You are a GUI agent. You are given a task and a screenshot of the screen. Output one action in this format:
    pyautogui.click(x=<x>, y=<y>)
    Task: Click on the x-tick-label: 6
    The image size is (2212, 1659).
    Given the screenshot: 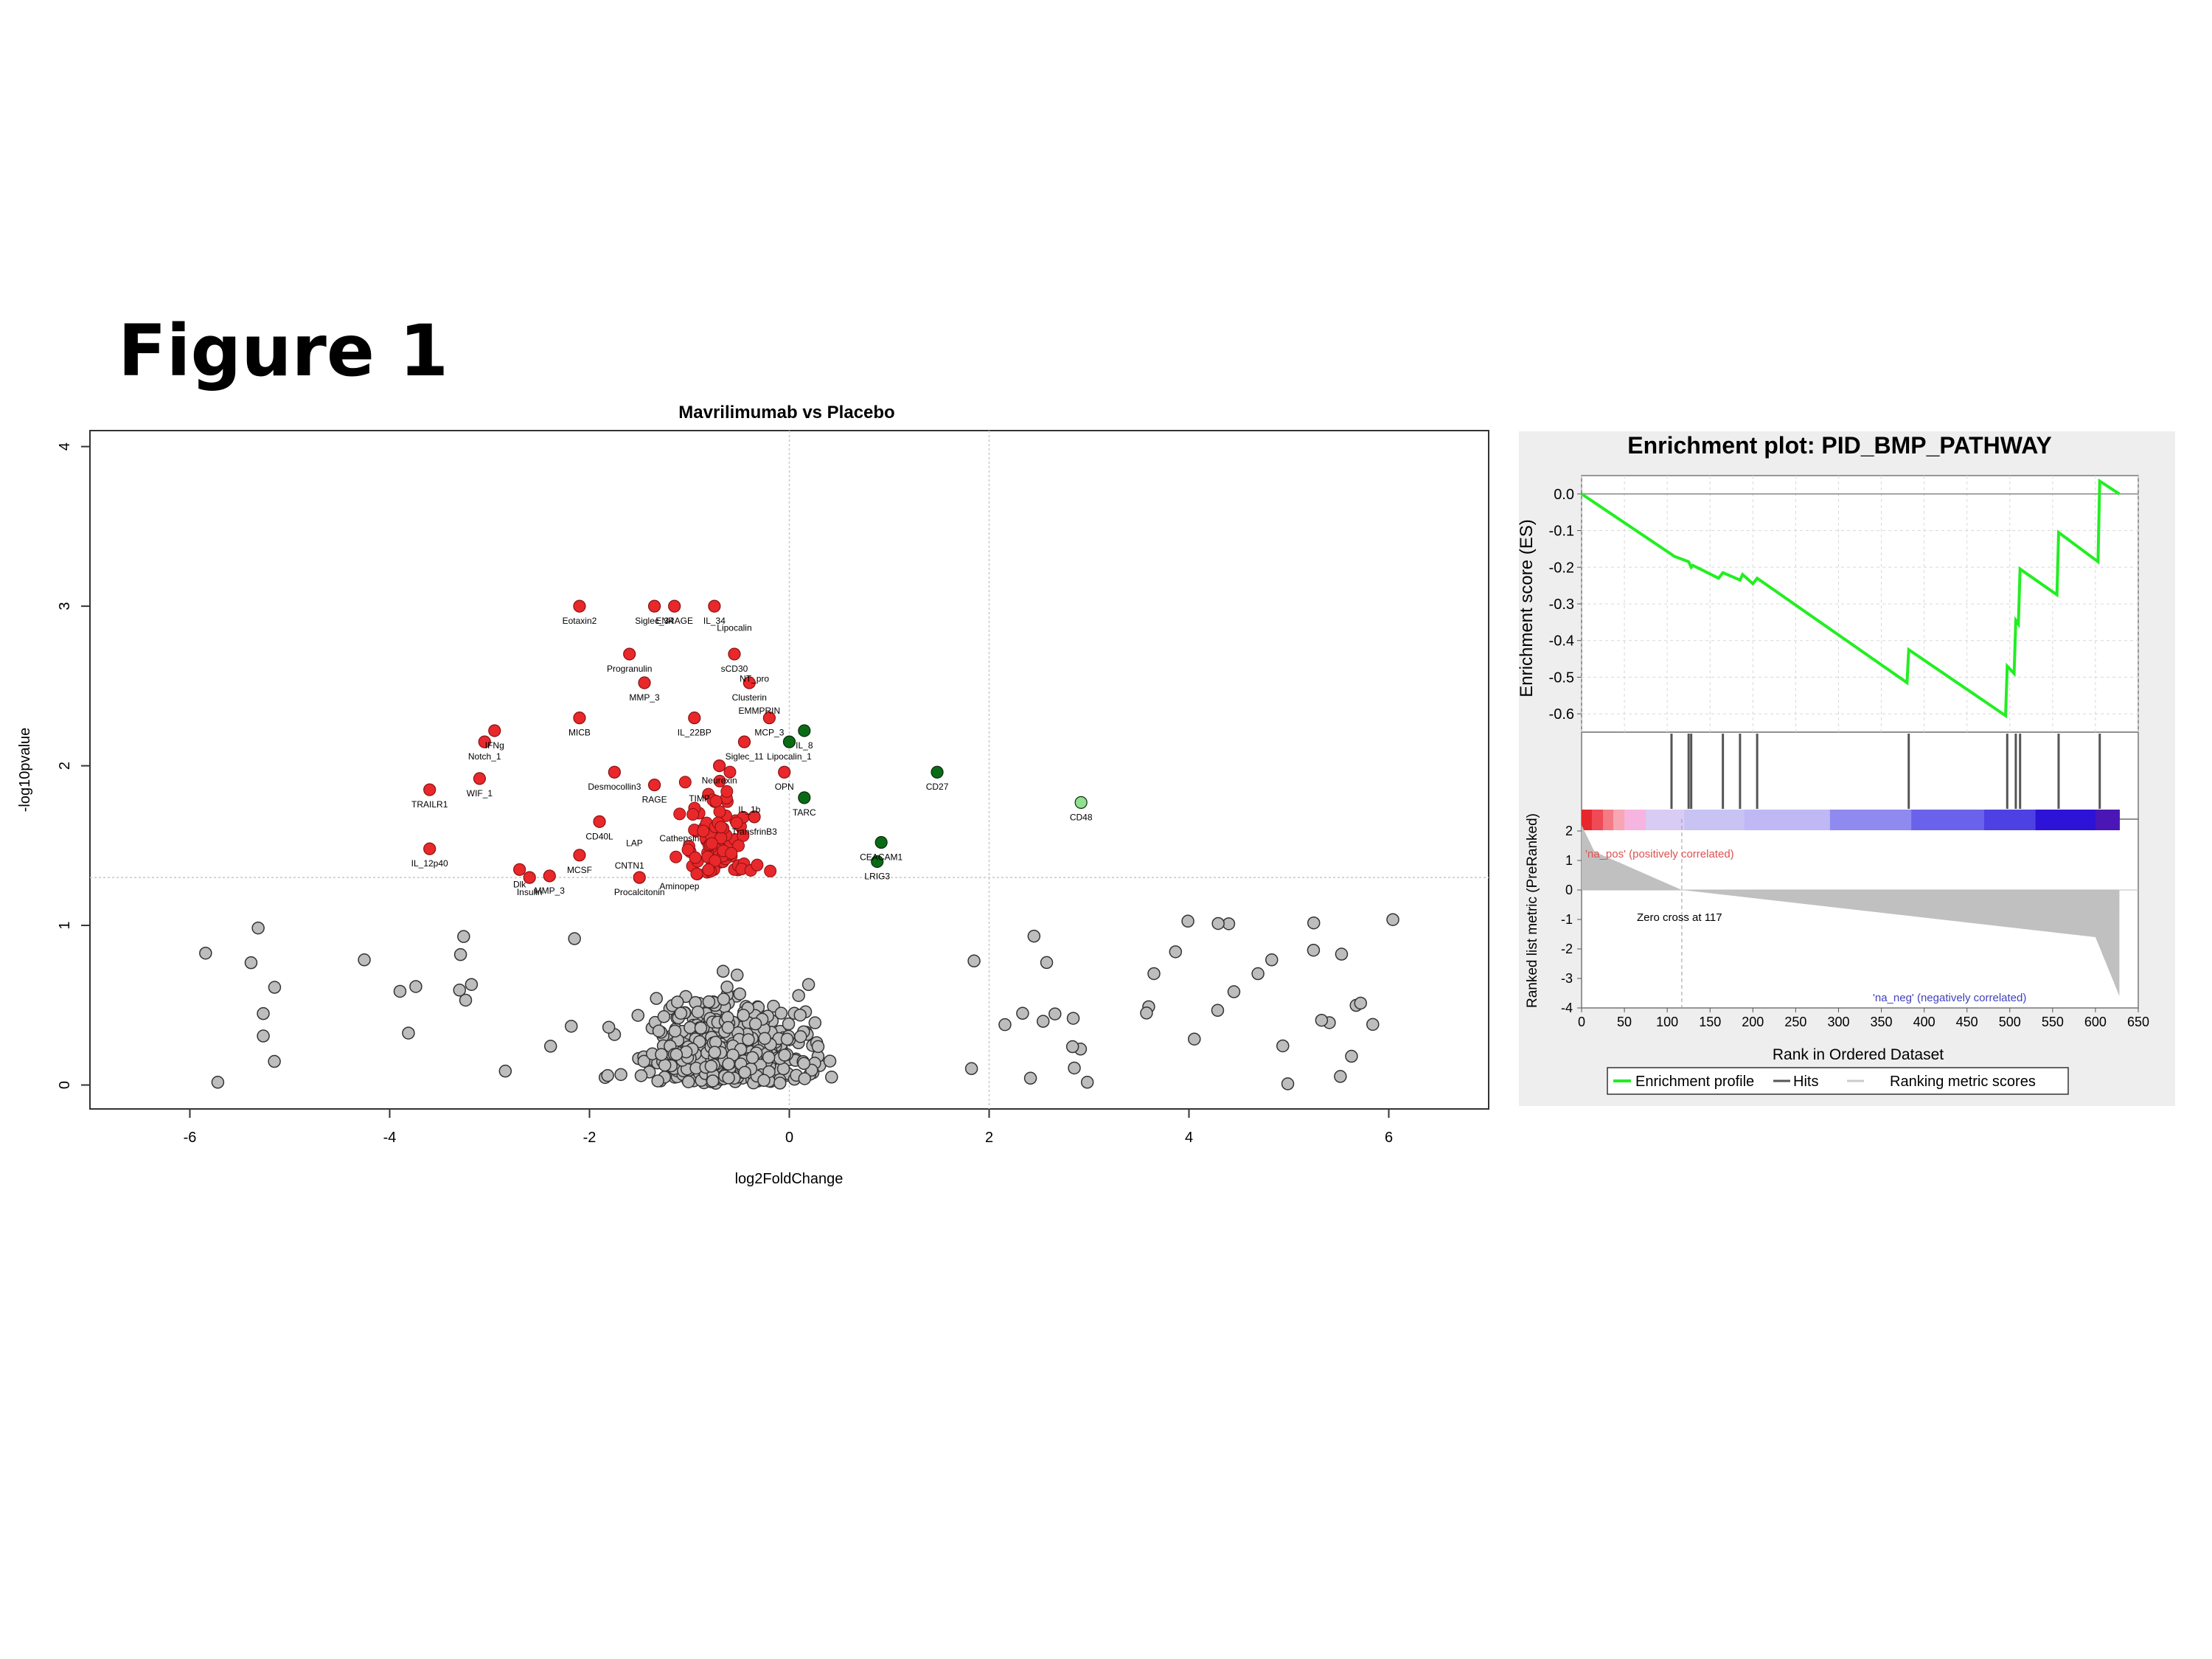 What is the action you would take?
    pyautogui.click(x=1389, y=1138)
    